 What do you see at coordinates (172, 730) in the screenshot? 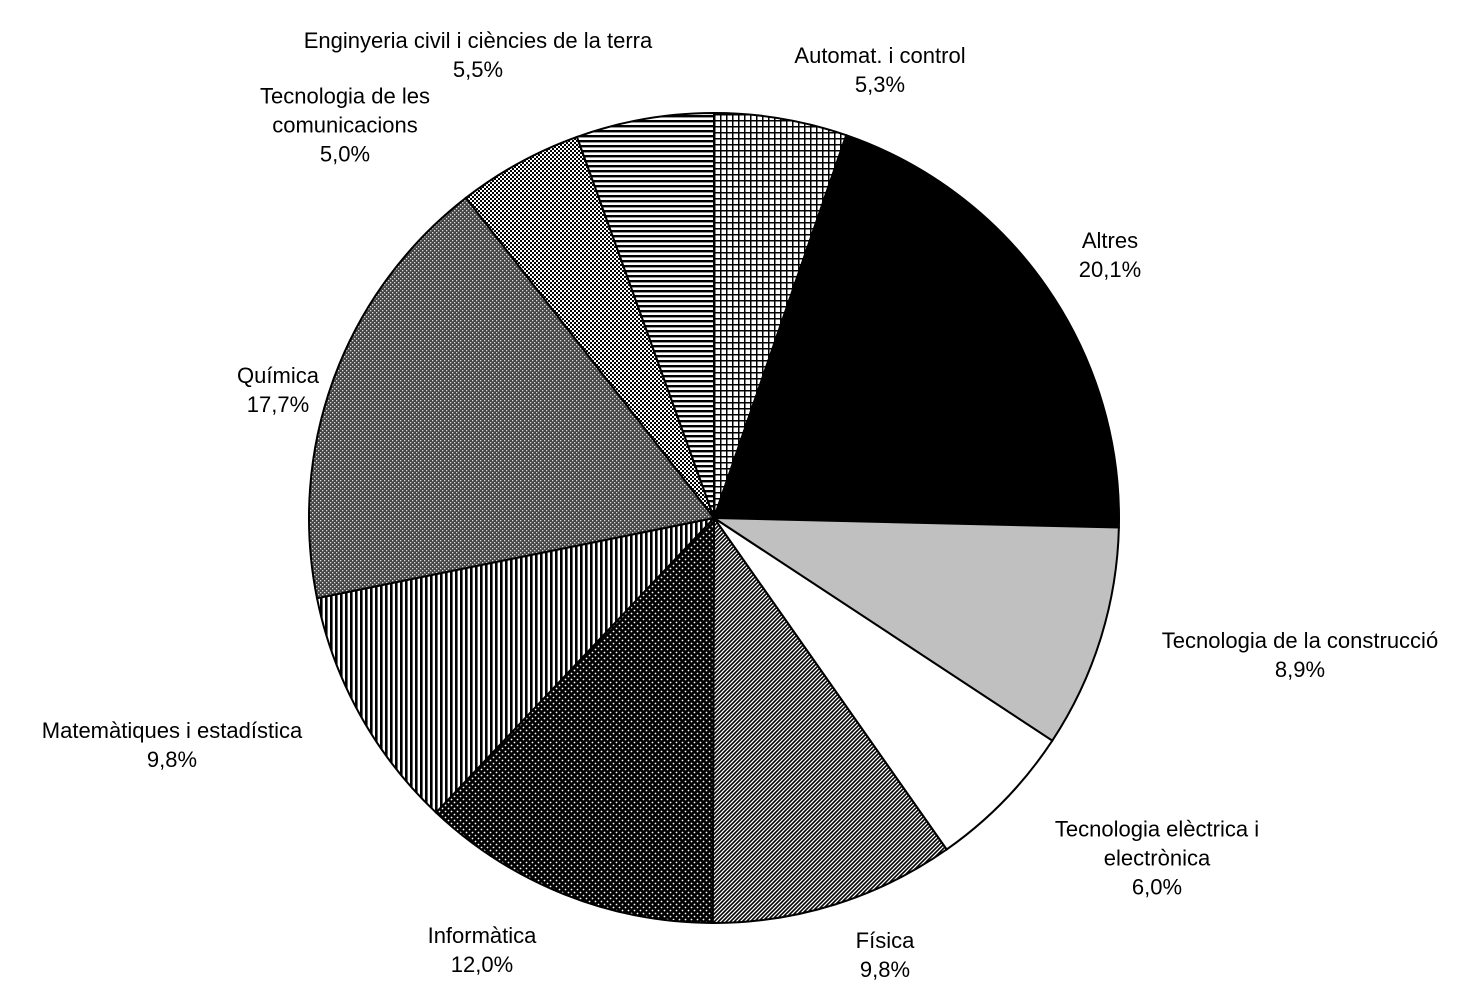
I see `category-label: Matemàtiques i estadística` at bounding box center [172, 730].